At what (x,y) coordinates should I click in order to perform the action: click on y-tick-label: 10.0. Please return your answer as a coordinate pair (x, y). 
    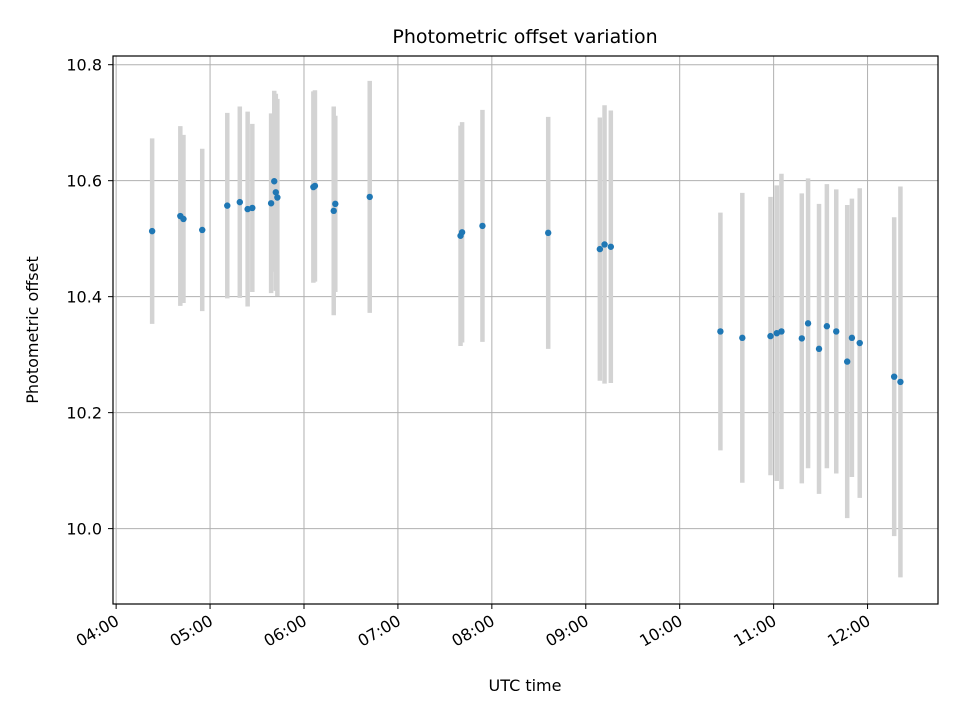
    Looking at the image, I should click on (84, 529).